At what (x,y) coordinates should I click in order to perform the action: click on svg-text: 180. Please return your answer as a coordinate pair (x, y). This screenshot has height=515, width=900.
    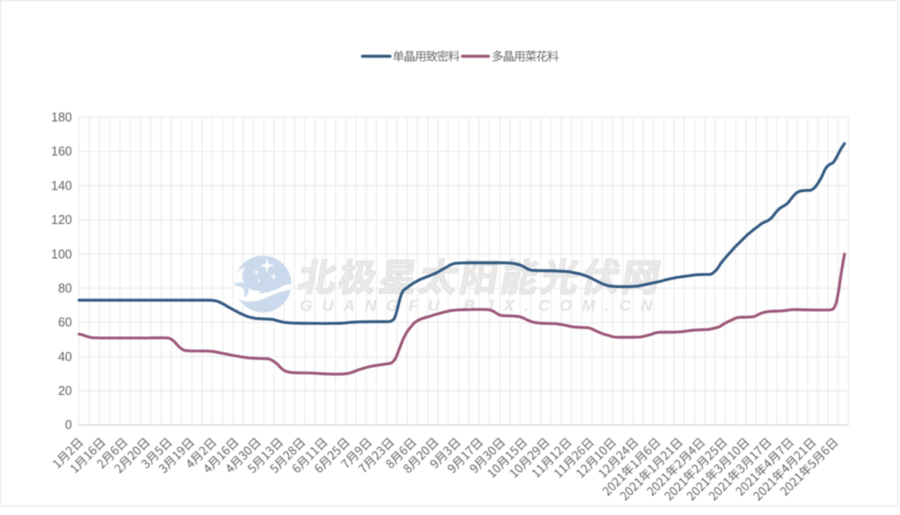
    Looking at the image, I should click on (61, 118).